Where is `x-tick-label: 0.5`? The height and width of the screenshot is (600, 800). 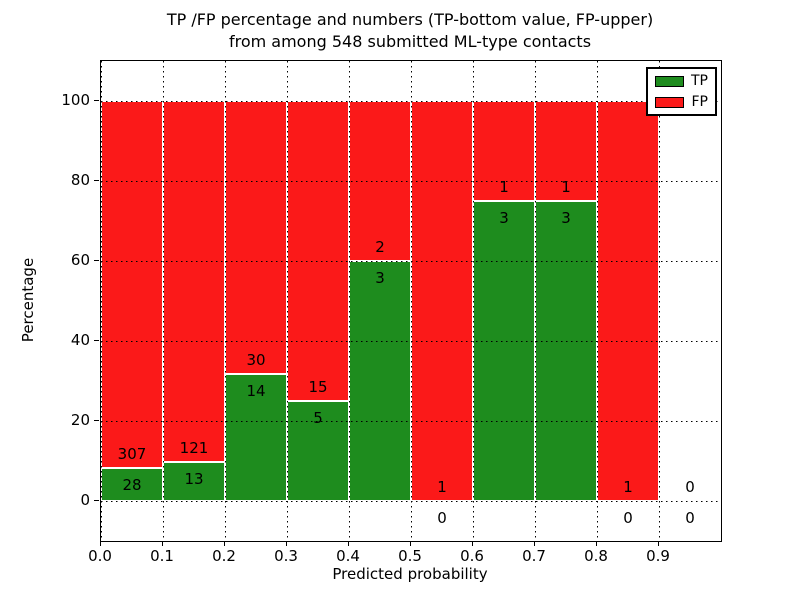
x-tick-label: 0.5 is located at coordinates (410, 556).